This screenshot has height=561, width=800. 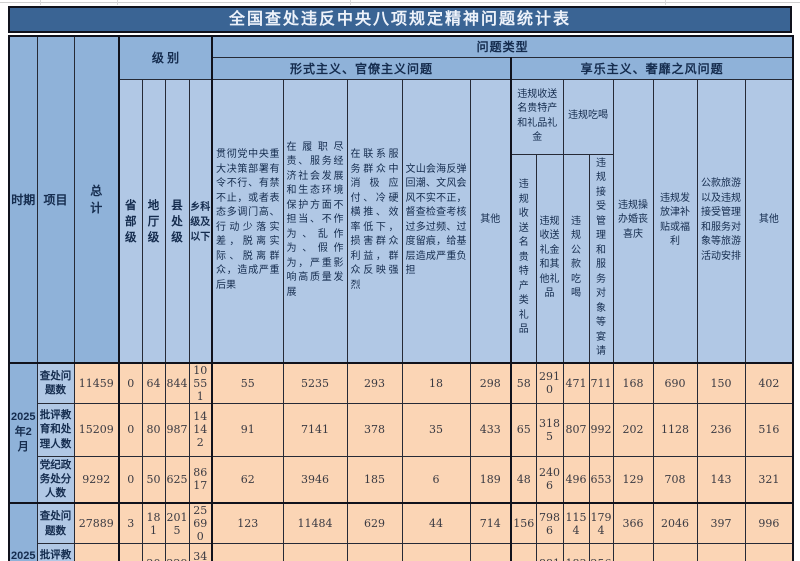 What do you see at coordinates (576, 258) in the screenshot?
I see `col-header-dining-public-funds: 违规公款吃喝` at bounding box center [576, 258].